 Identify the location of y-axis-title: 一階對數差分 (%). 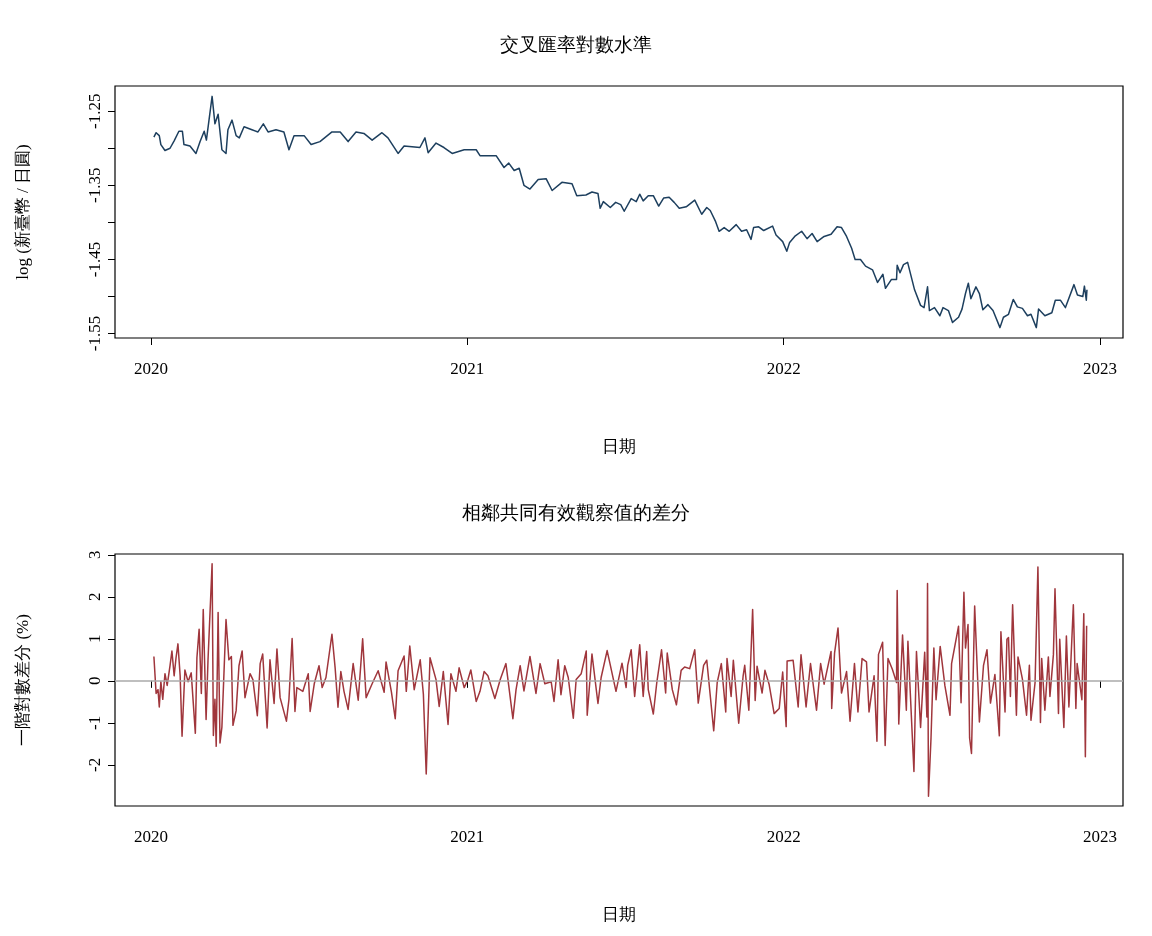
(22, 680).